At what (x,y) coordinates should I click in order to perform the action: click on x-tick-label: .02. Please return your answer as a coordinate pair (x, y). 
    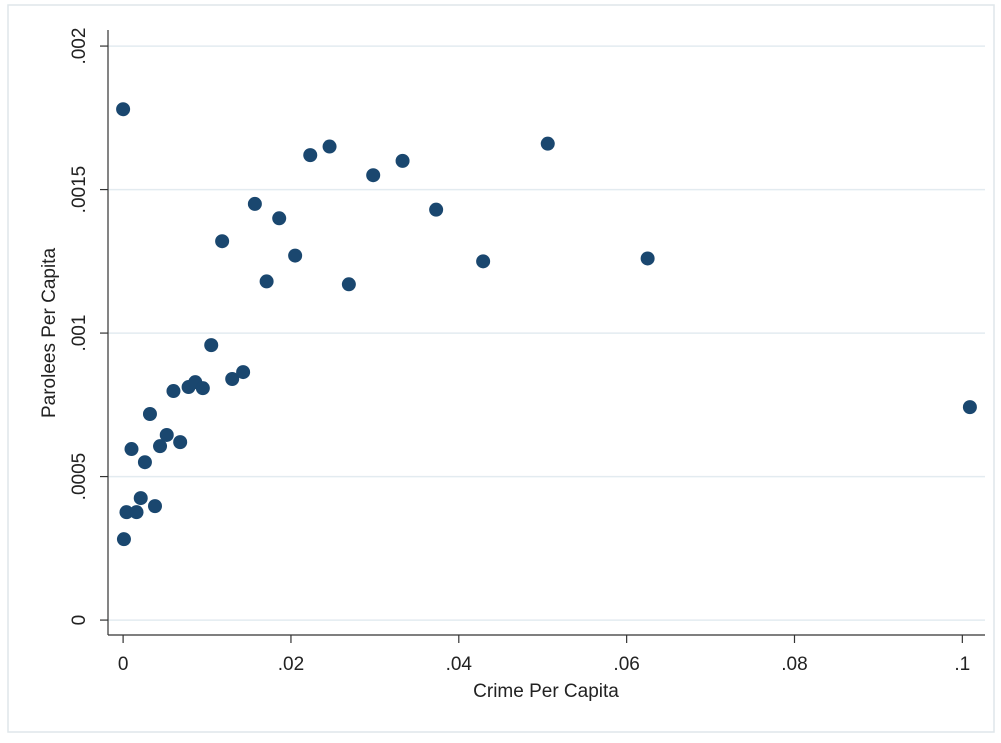
    Looking at the image, I should click on (291, 664).